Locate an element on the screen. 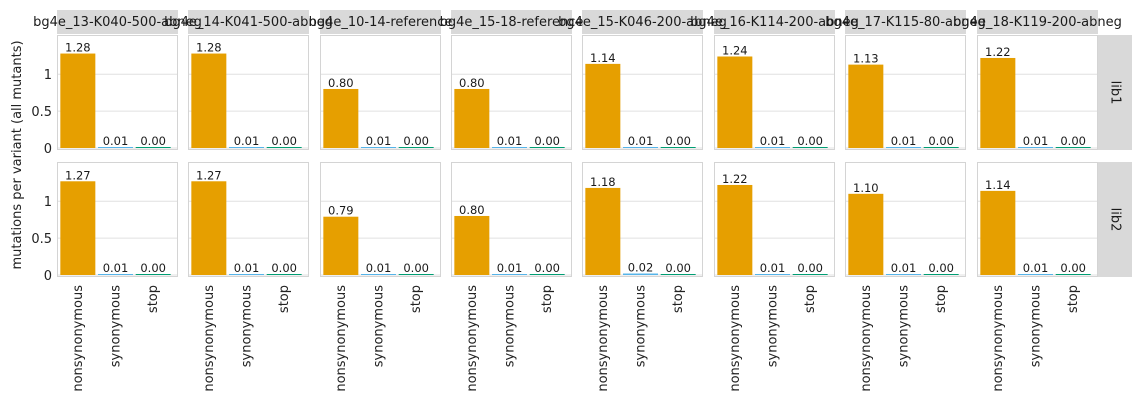 This screenshot has height=404, width=1136. facet-title-column: bg4e_17-K115-80-abneg is located at coordinates (905, 22).